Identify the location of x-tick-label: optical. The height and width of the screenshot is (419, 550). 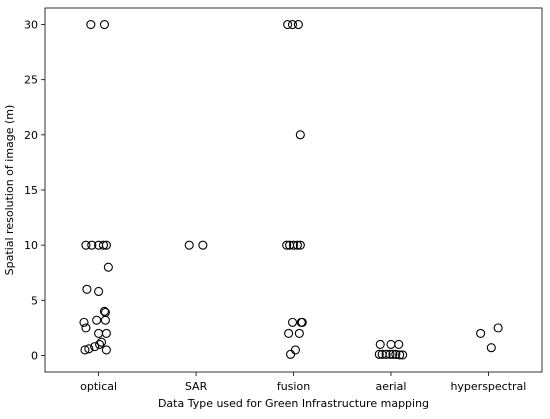
(98, 386).